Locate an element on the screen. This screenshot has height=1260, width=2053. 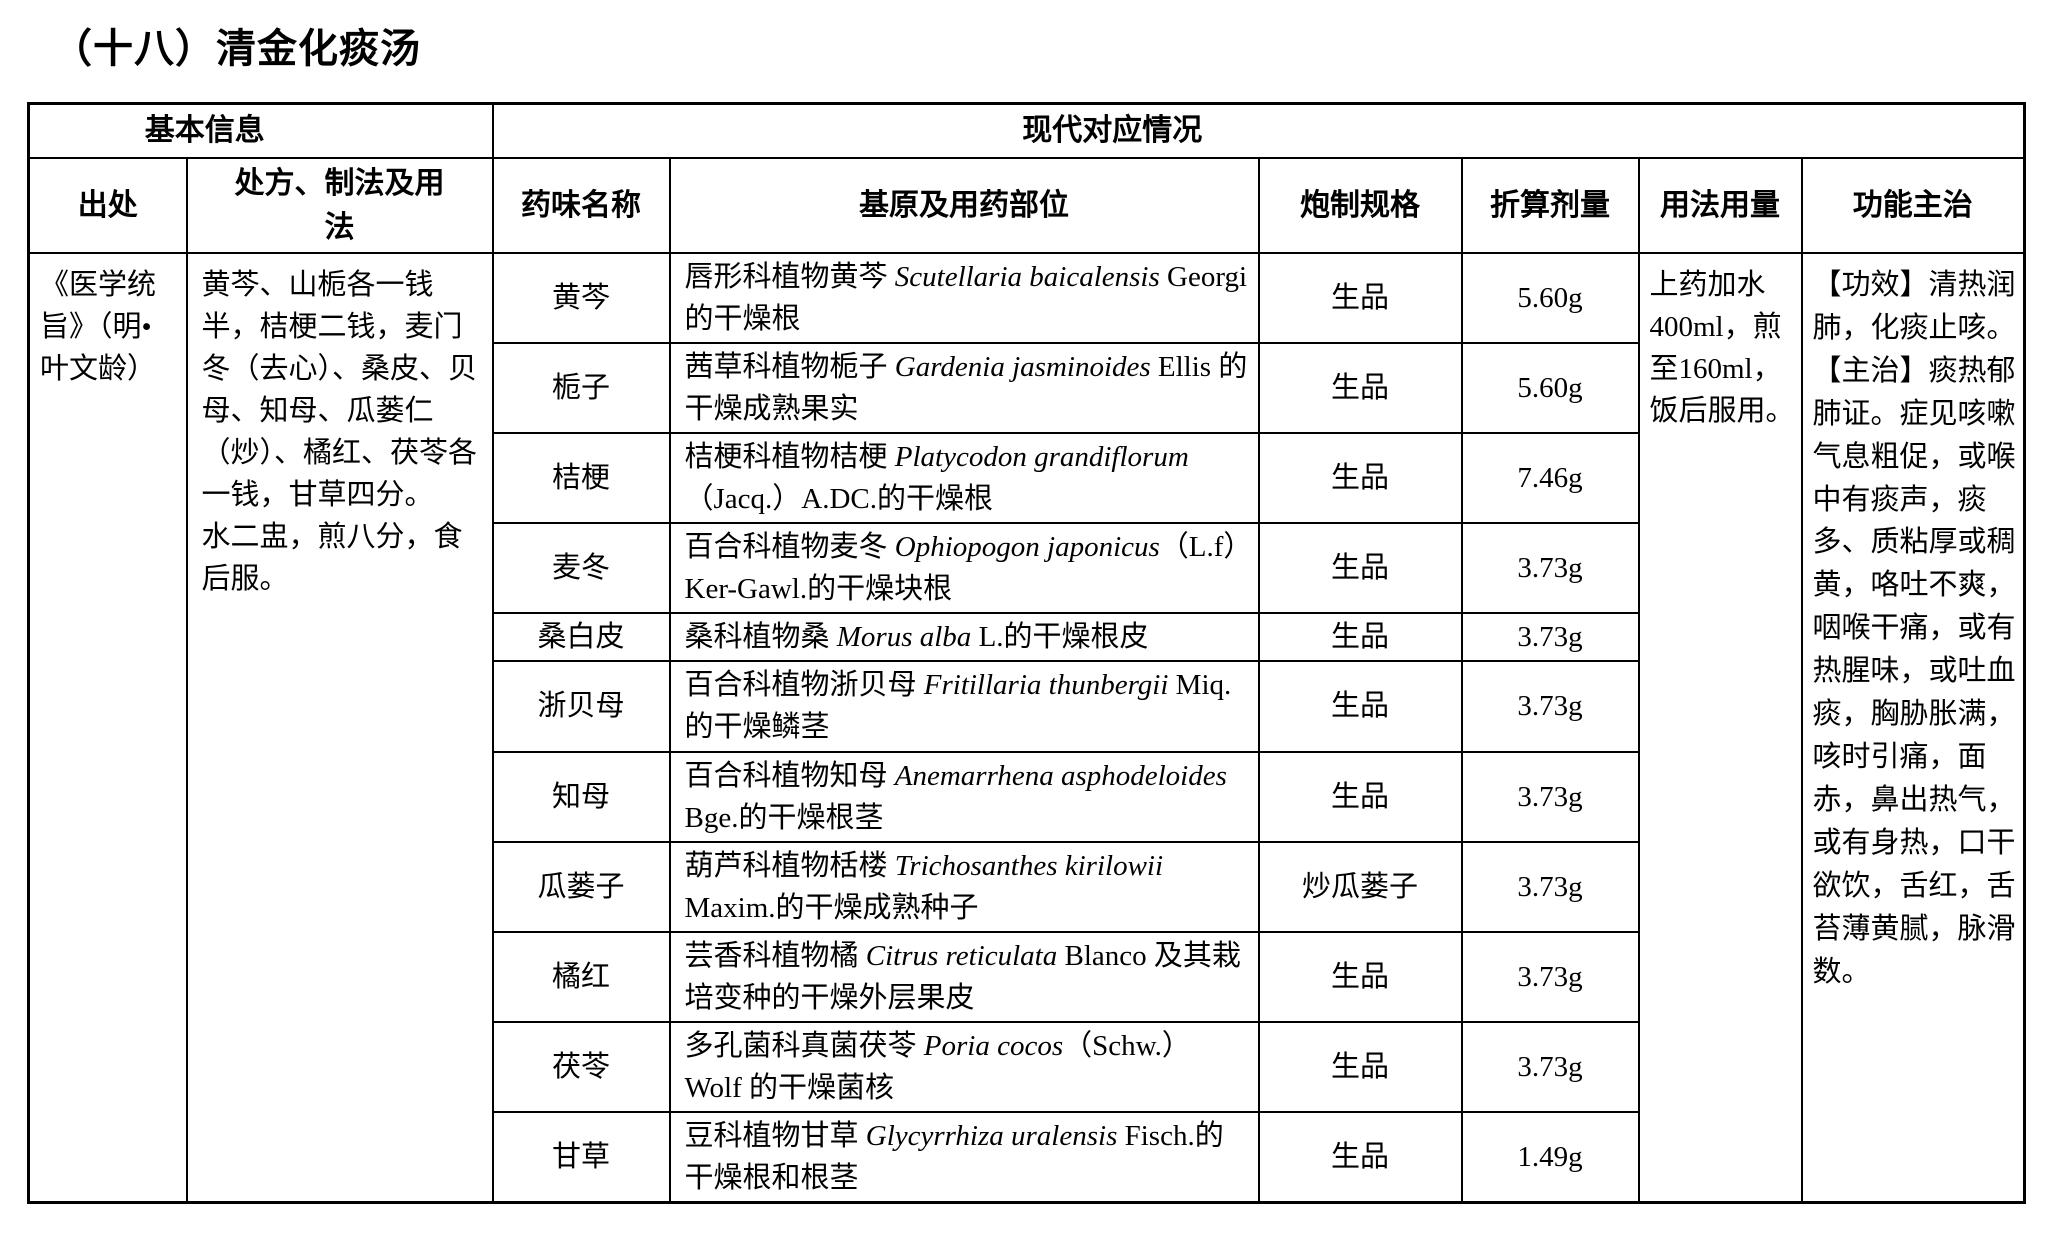
herb-name-cell: 桔梗 is located at coordinates (581, 478).